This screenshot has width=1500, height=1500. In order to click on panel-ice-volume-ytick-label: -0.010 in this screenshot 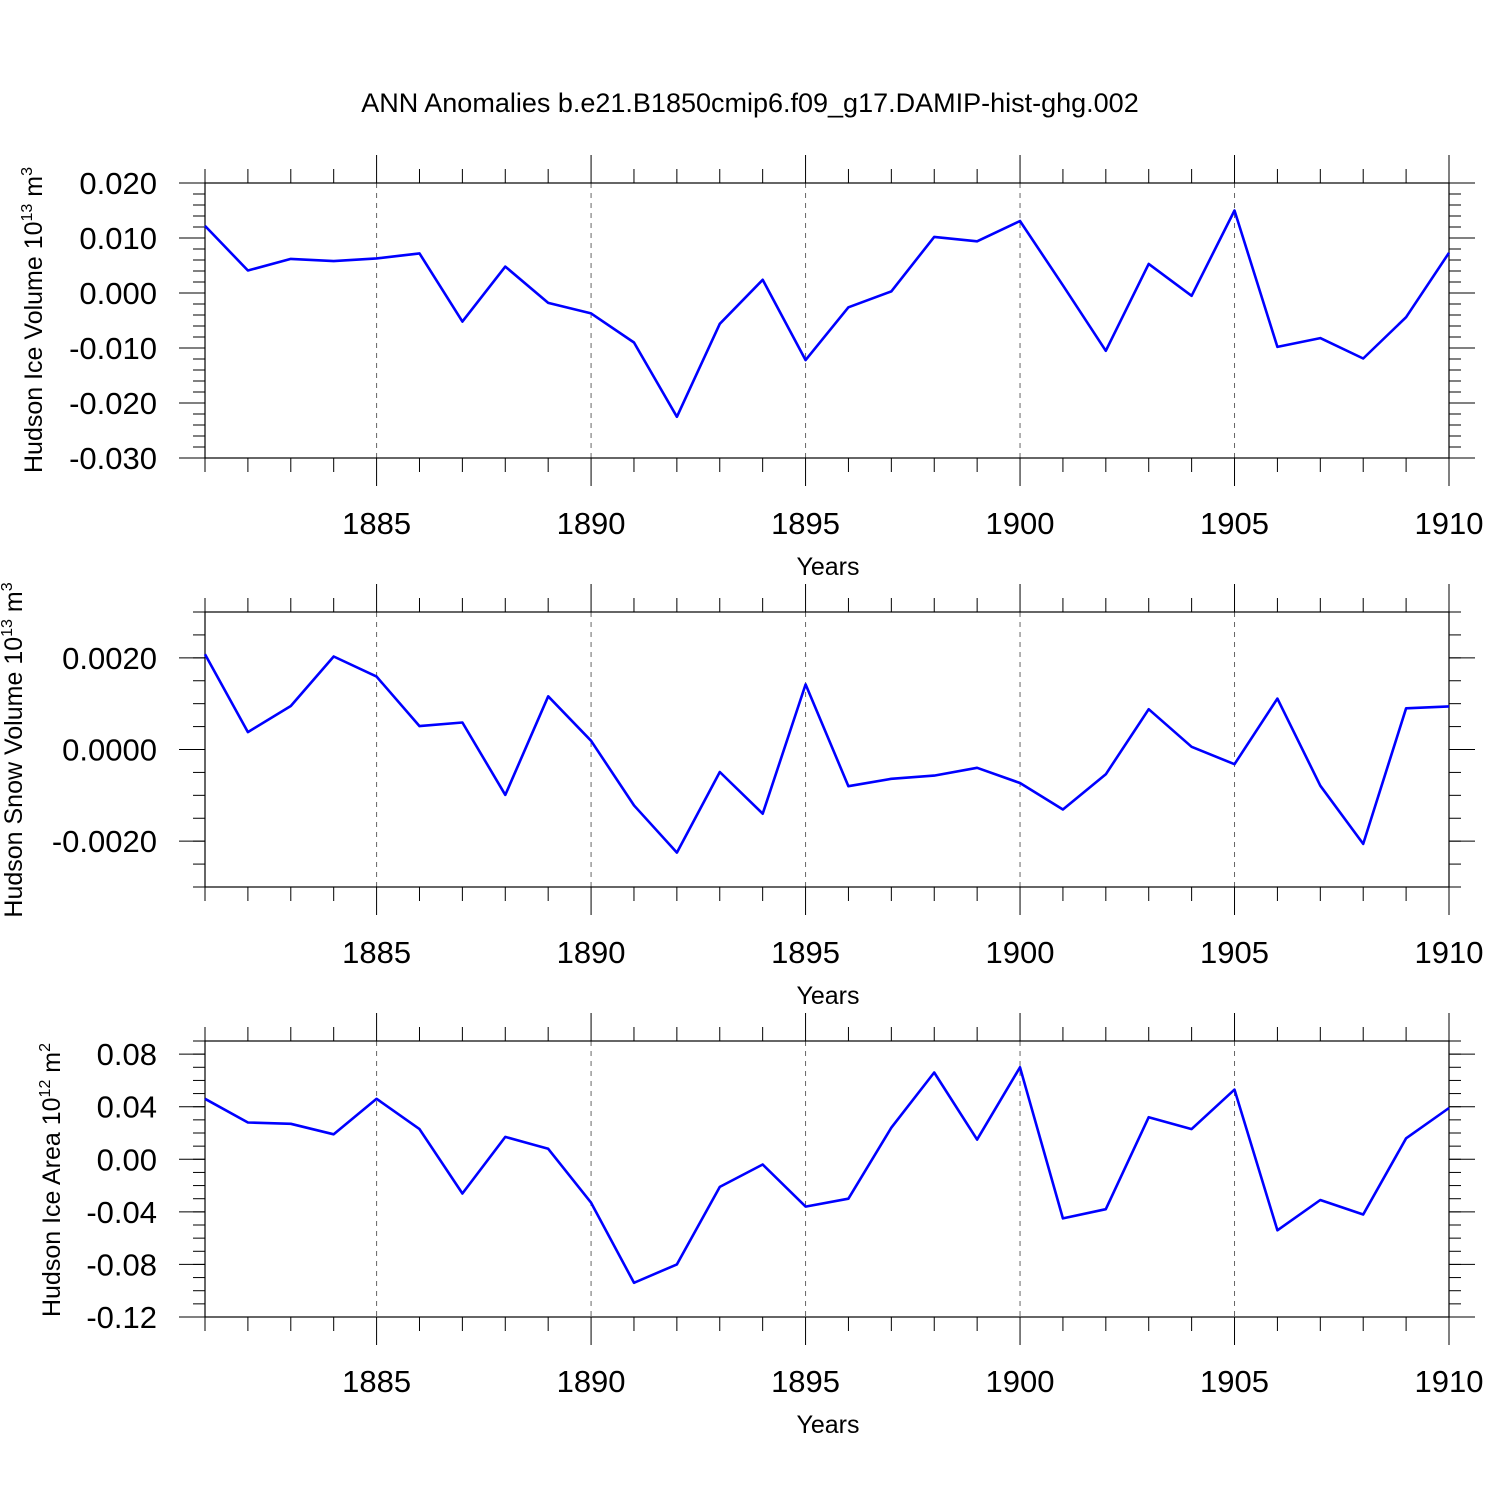, I will do `click(113, 348)`.